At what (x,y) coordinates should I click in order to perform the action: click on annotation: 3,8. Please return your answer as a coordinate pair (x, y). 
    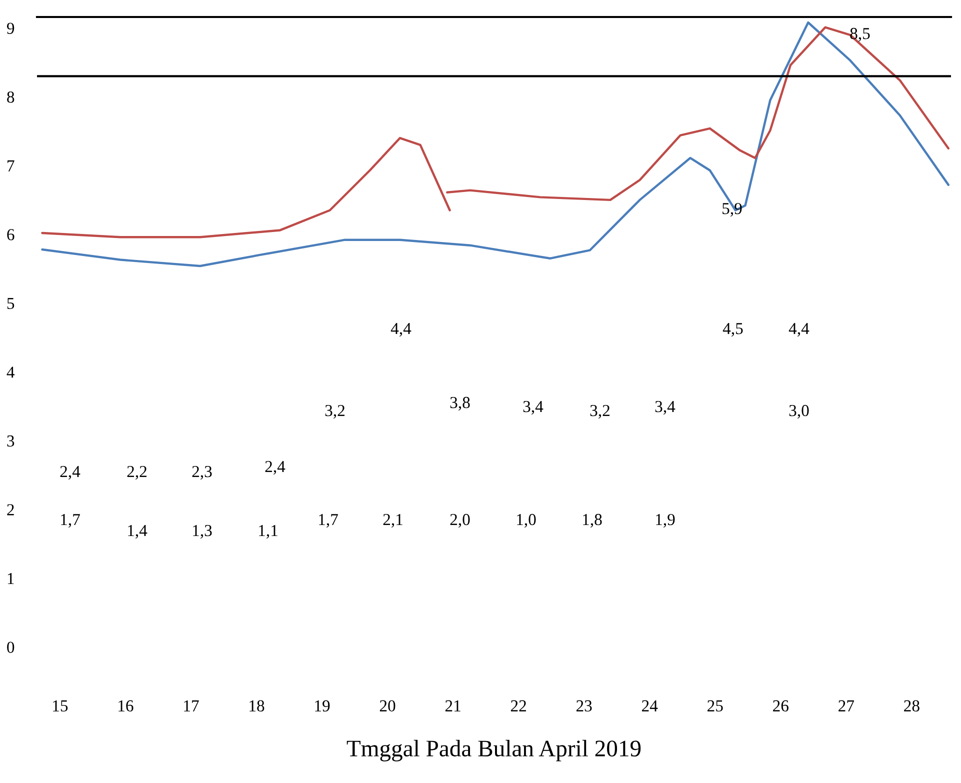
    Looking at the image, I should click on (460, 403).